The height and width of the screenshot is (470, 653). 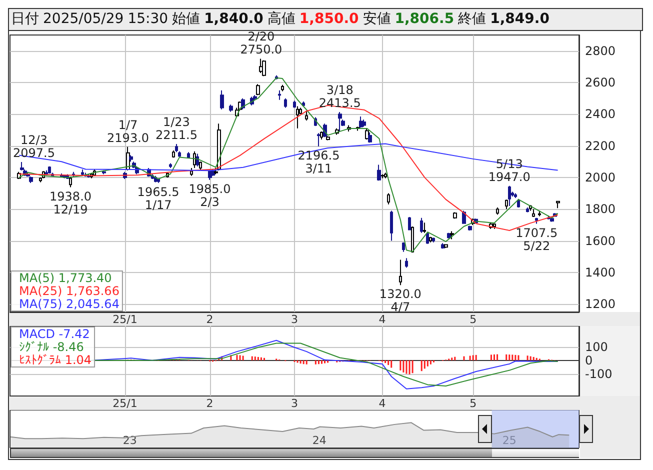 What do you see at coordinates (209, 195) in the screenshot?
I see `annotation: 1985.0 2/3` at bounding box center [209, 195].